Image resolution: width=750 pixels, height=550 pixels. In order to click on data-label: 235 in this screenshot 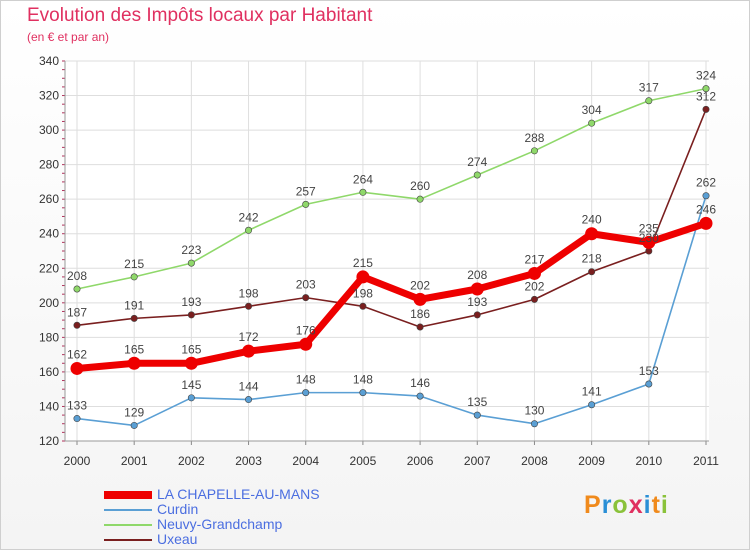, I will do `click(649, 228)`.